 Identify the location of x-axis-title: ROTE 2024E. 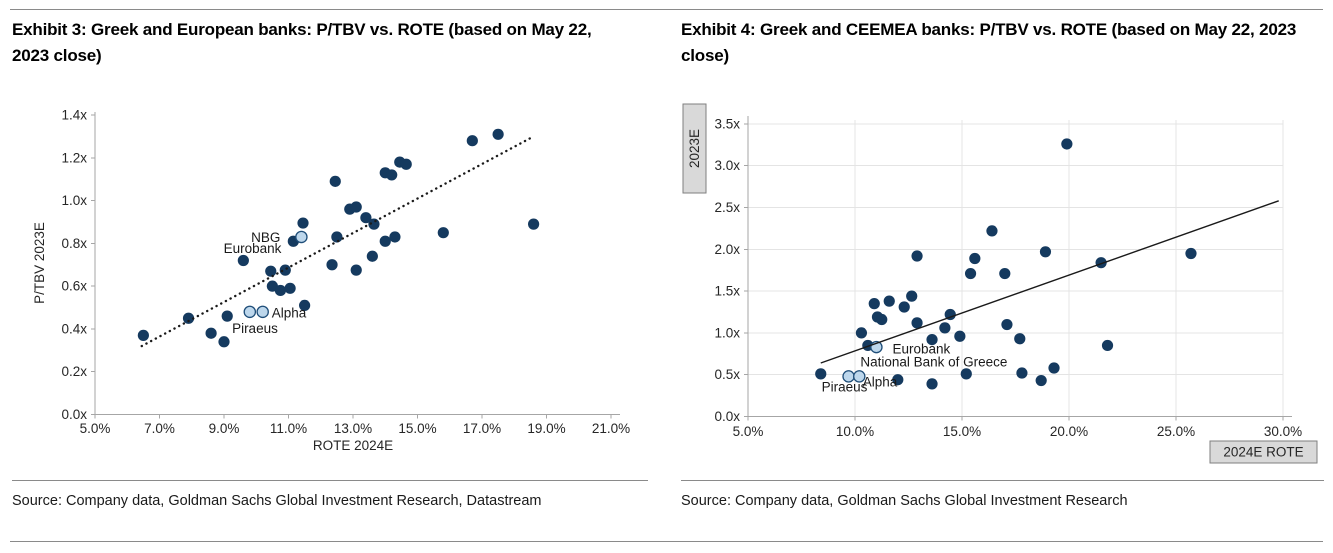
(353, 445).